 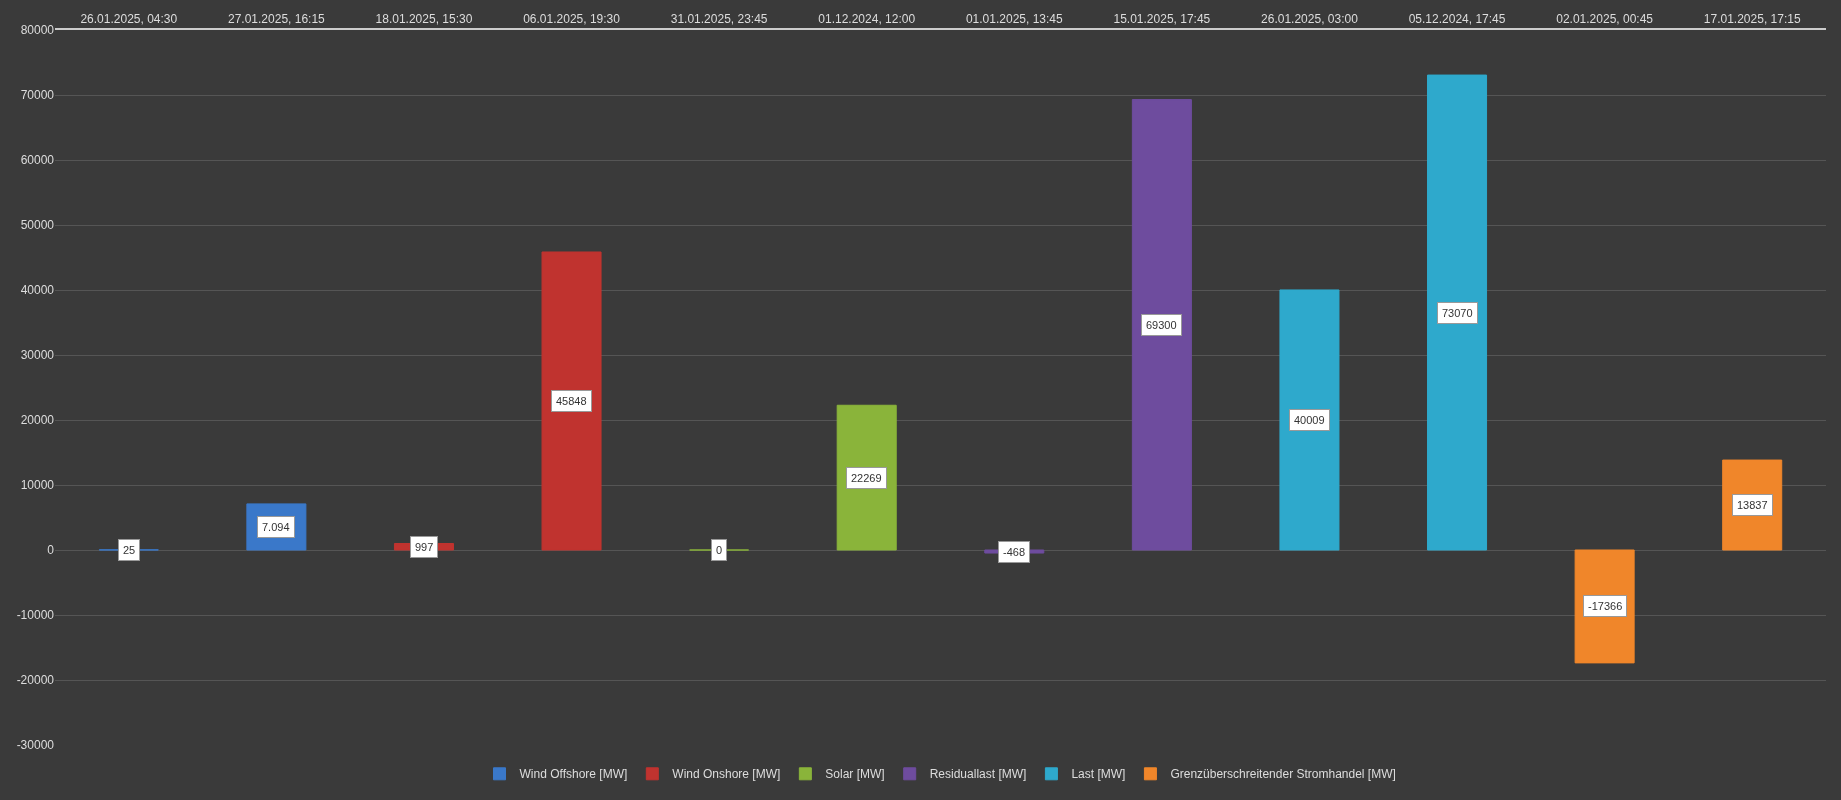 What do you see at coordinates (37, 485) in the screenshot?
I see `y-tick-label: 10000` at bounding box center [37, 485].